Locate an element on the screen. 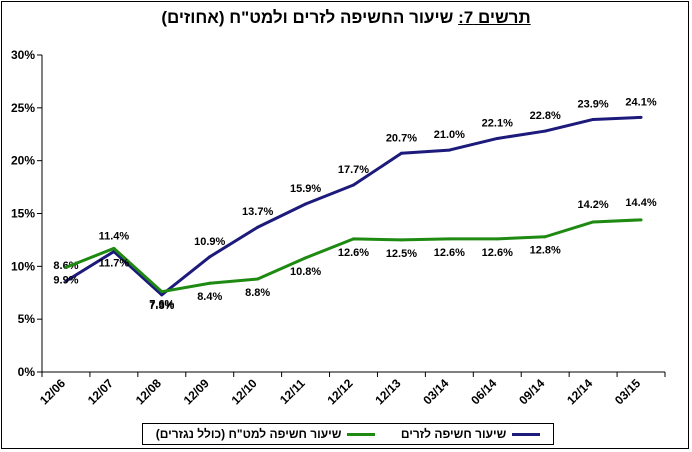 Image resolution: width=692 pixels, height=452 pixels. data-label: 10.8% is located at coordinates (305, 272).